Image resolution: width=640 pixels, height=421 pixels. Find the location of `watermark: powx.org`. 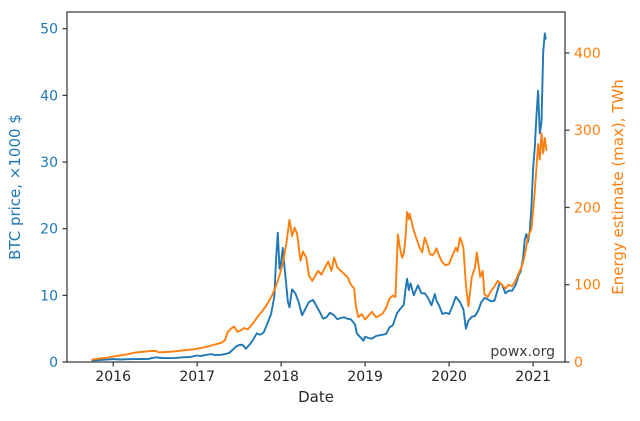

watermark: powx.org is located at coordinates (522, 352).